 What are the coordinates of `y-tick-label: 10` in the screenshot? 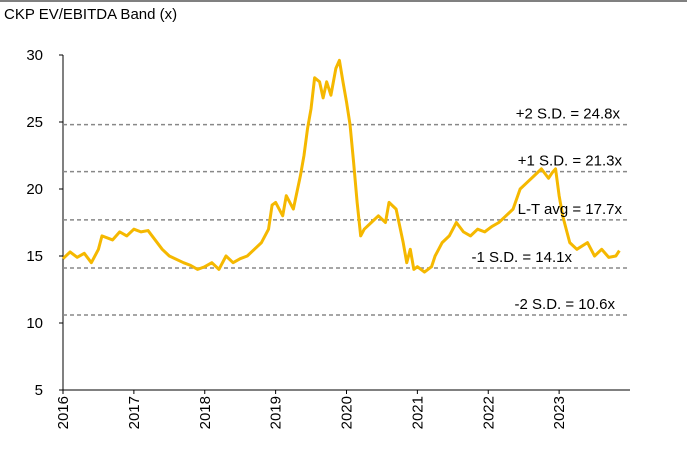 It's located at (34, 323).